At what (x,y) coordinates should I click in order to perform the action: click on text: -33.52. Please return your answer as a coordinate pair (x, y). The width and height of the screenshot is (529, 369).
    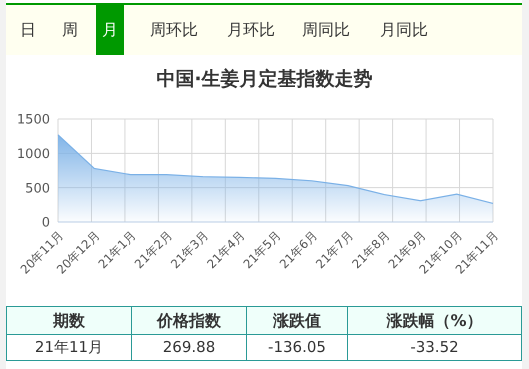
    Looking at the image, I should click on (434, 347).